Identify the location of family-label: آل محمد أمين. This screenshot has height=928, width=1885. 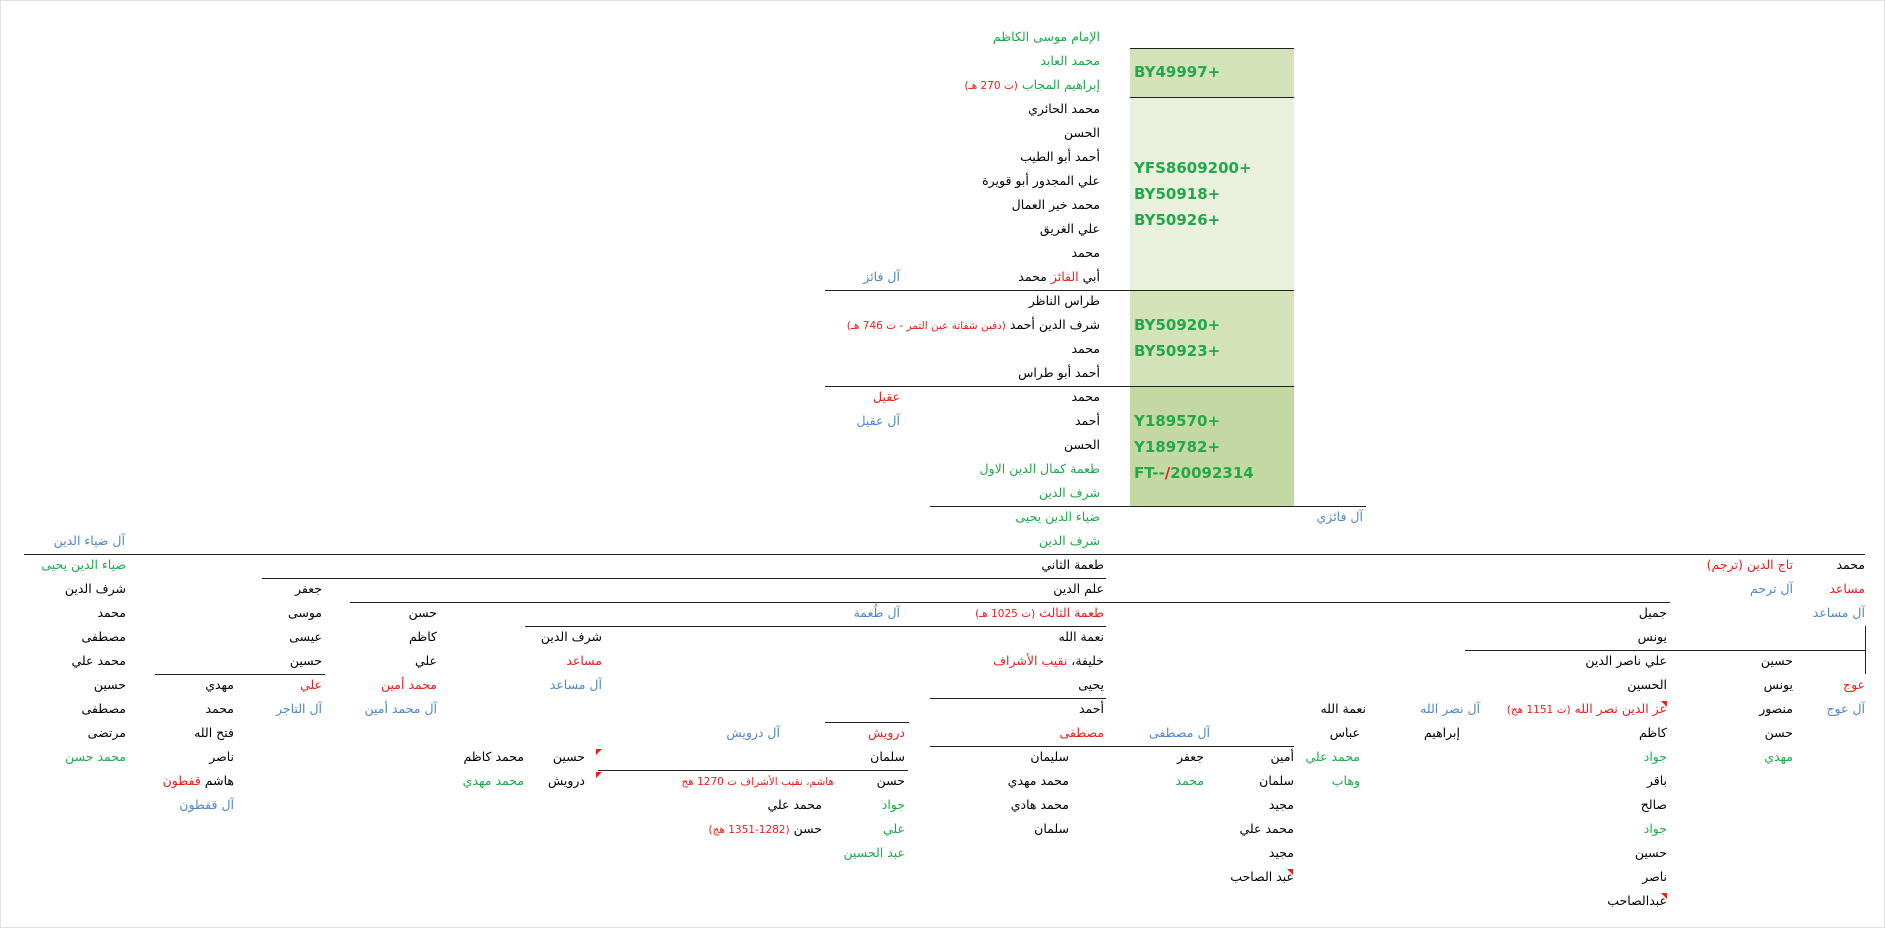
(400, 708).